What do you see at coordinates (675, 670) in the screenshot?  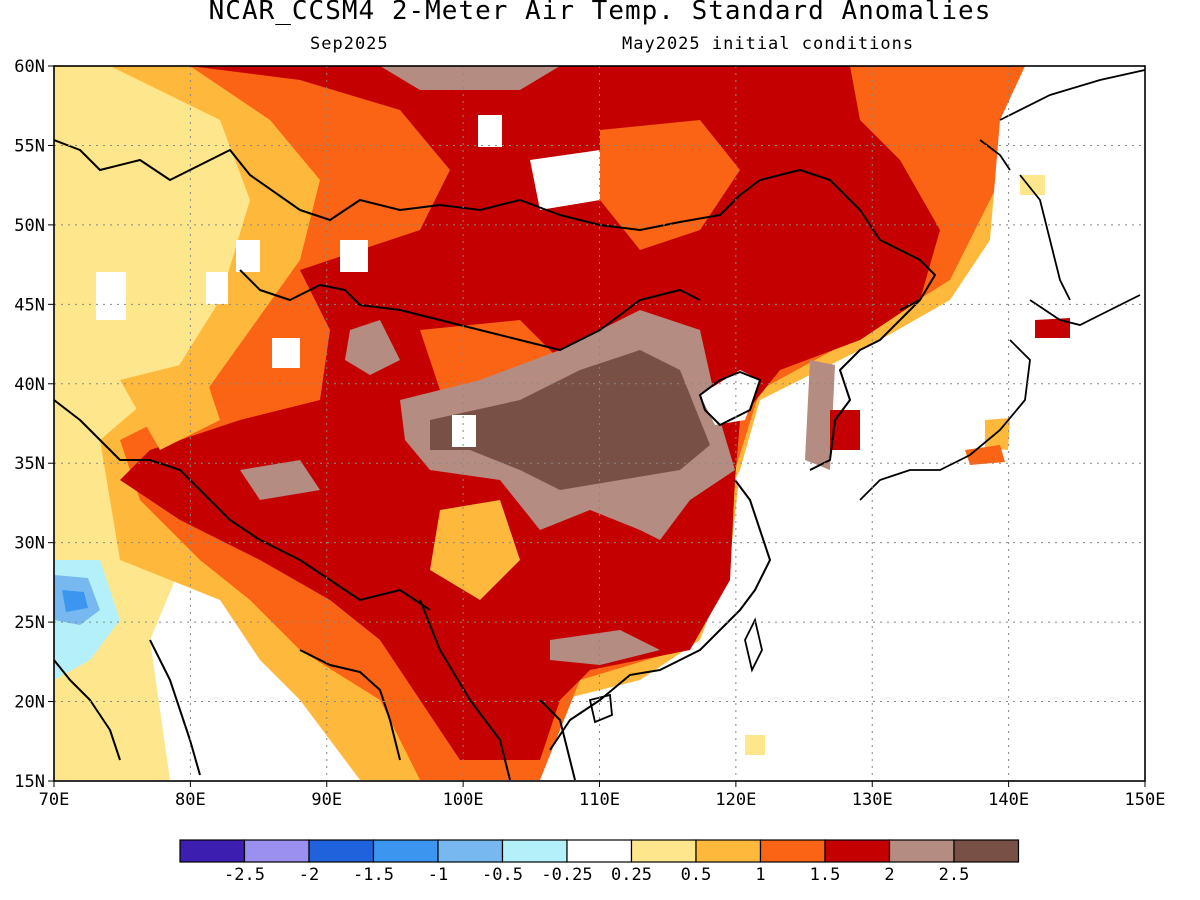 I see `taiwan-hainan` at bounding box center [675, 670].